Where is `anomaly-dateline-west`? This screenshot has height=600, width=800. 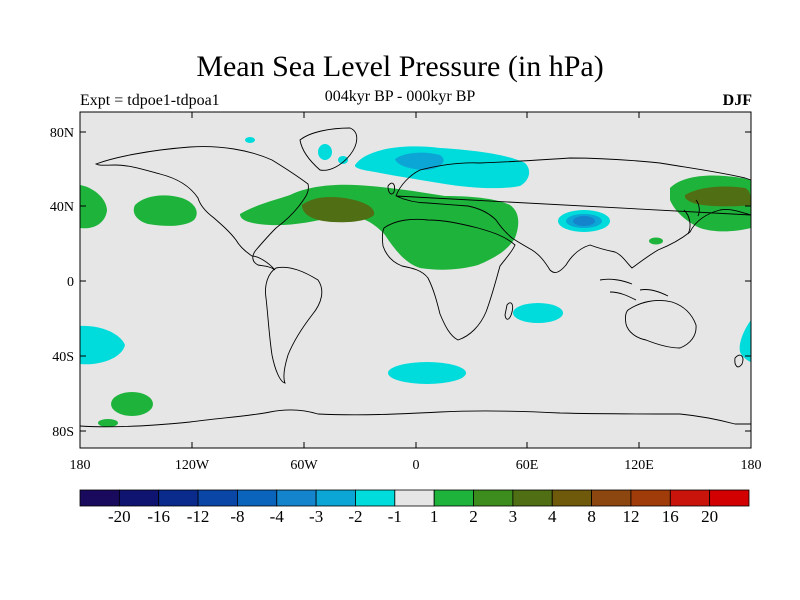
anomaly-dateline-west is located at coordinates (93, 207).